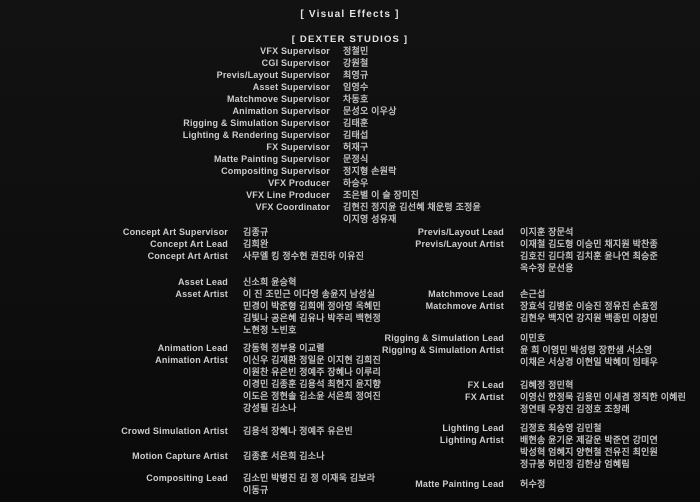  I want to click on credit-role-label: Matchmove Supervisor, so click(278, 99).